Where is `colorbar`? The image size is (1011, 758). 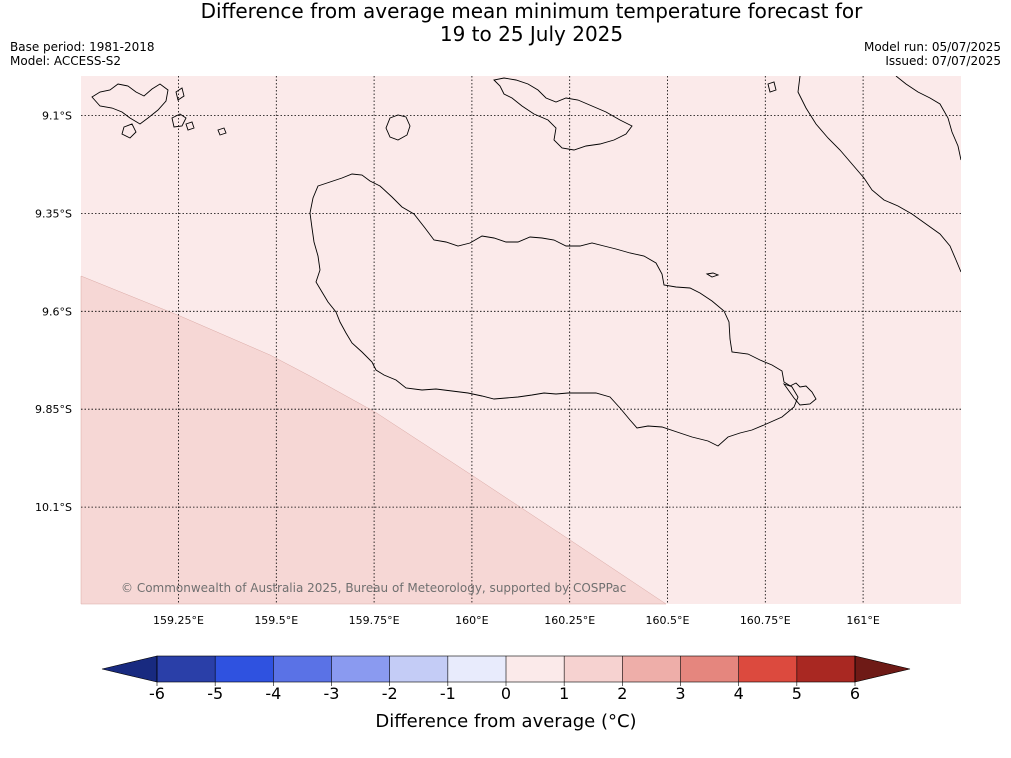
colorbar is located at coordinates (506, 669).